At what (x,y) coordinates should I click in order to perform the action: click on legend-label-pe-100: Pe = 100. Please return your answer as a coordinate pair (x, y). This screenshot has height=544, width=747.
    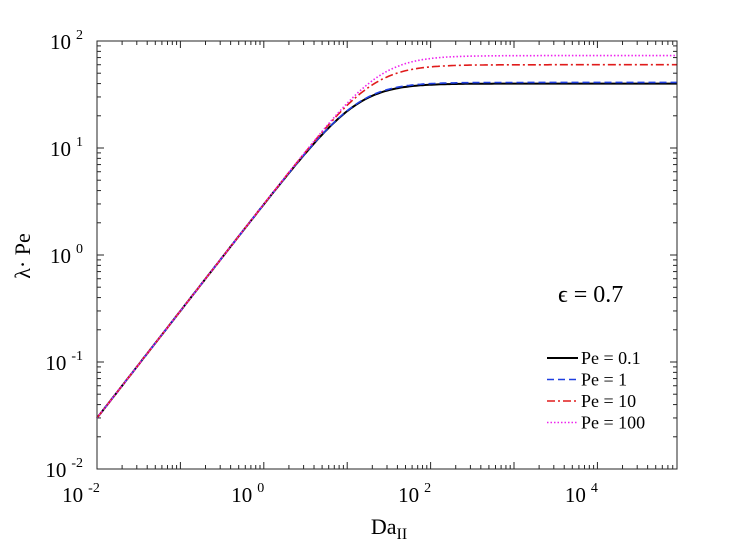
    Looking at the image, I should click on (613, 423).